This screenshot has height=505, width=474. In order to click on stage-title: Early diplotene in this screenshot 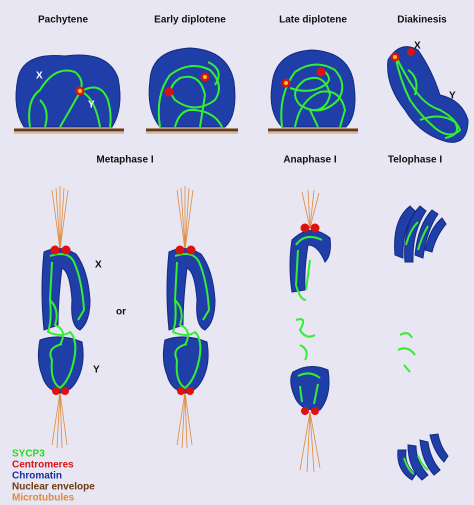, I will do `click(190, 20)`.